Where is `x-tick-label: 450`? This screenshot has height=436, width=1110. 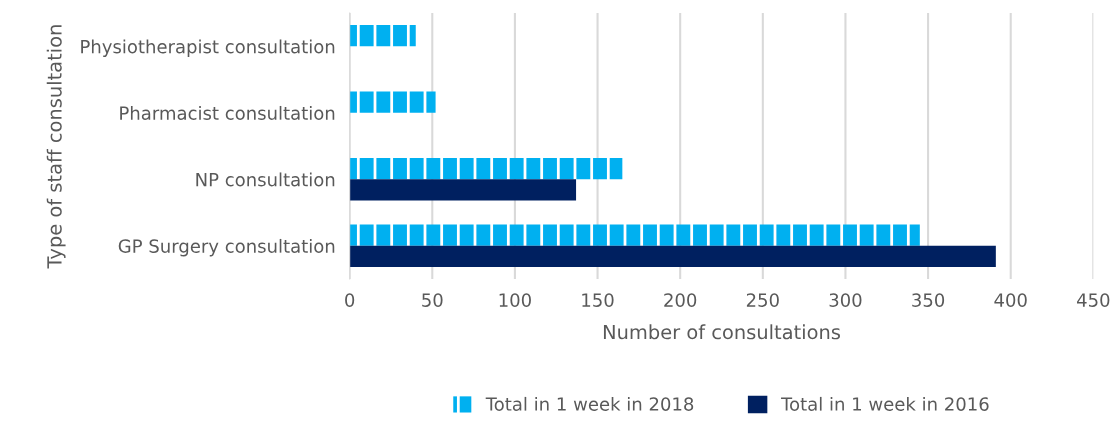
x-tick-label: 450 is located at coordinates (1093, 300).